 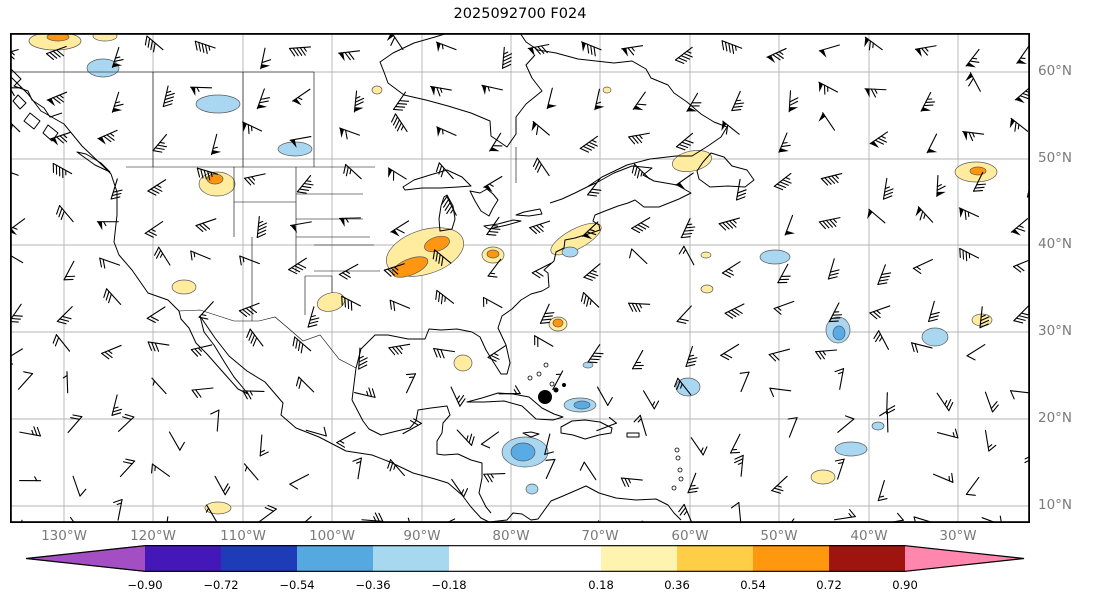 I want to click on colorbar-tick-label: −0.90, so click(x=145, y=585).